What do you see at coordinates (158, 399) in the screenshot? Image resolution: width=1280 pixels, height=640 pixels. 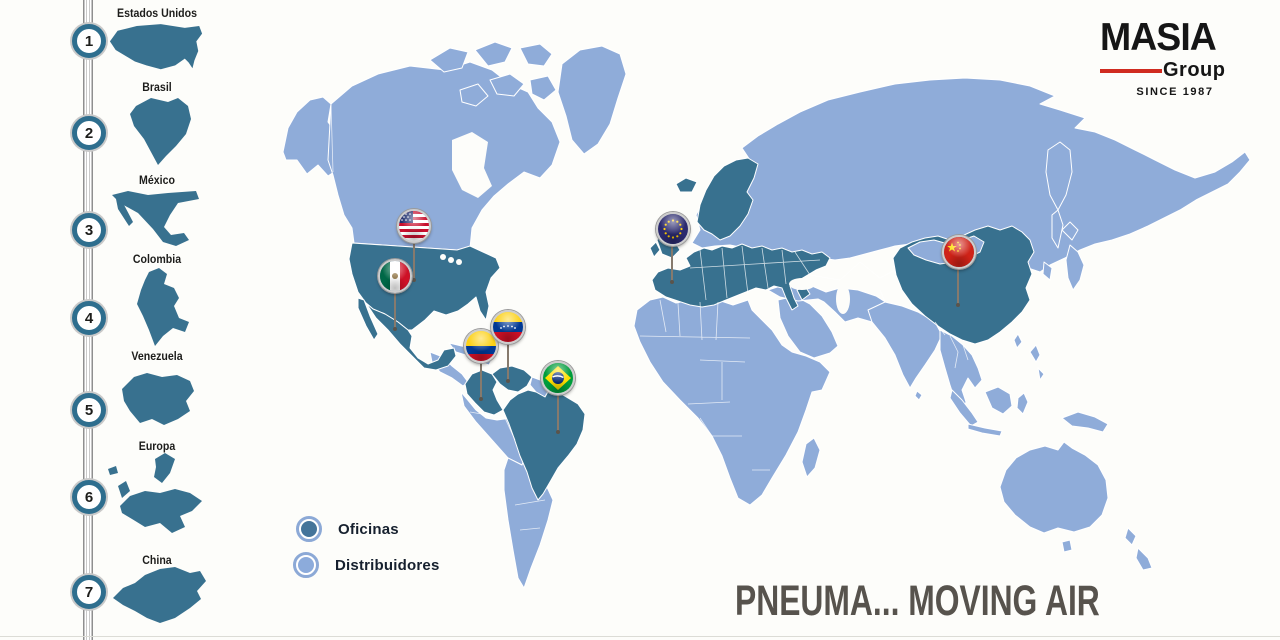 I see `venezuela-silhouette-icon` at bounding box center [158, 399].